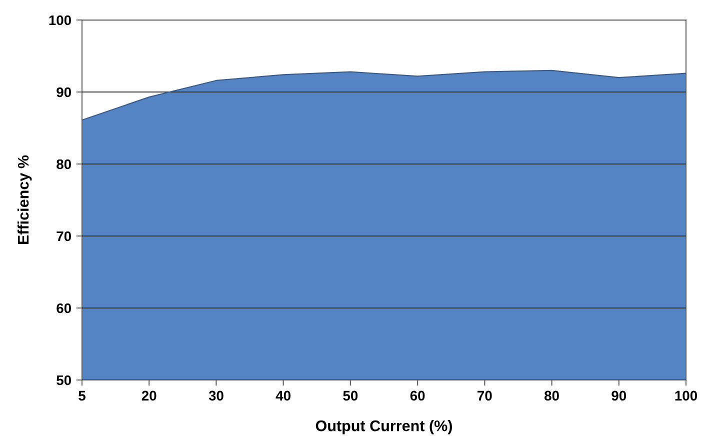 The width and height of the screenshot is (717, 443). Describe the element at coordinates (149, 395) in the screenshot. I see `x-tick-label: 20` at that location.